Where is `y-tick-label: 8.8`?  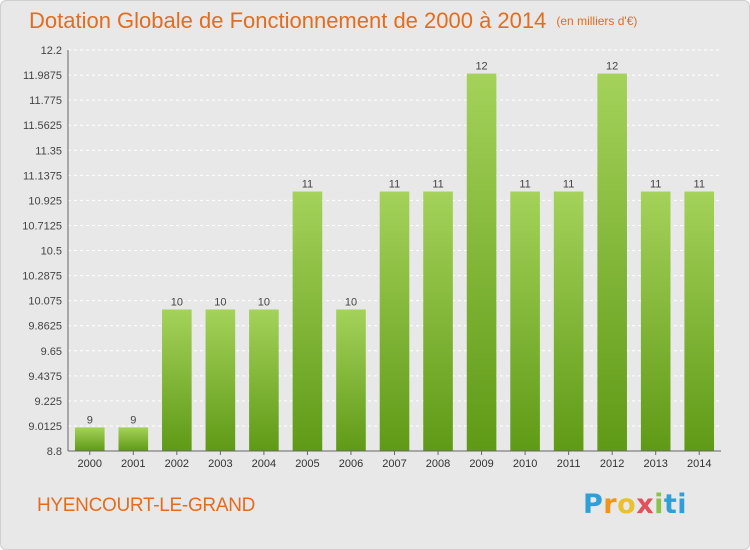 y-tick-label: 8.8 is located at coordinates (54, 452).